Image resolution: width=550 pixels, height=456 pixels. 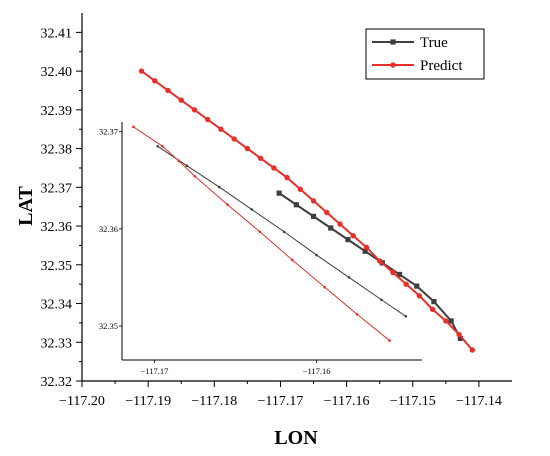 I want to click on x-tick-label: −117.16, so click(x=347, y=401).